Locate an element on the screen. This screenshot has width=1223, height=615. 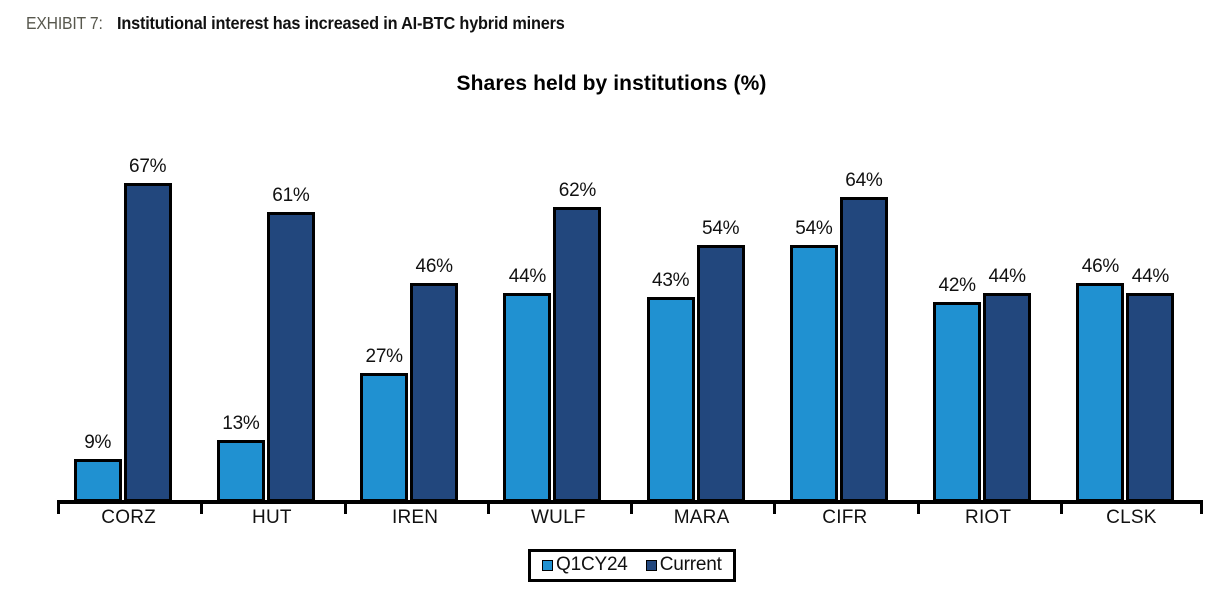
category-label-corz: CORZ is located at coordinates (128, 517).